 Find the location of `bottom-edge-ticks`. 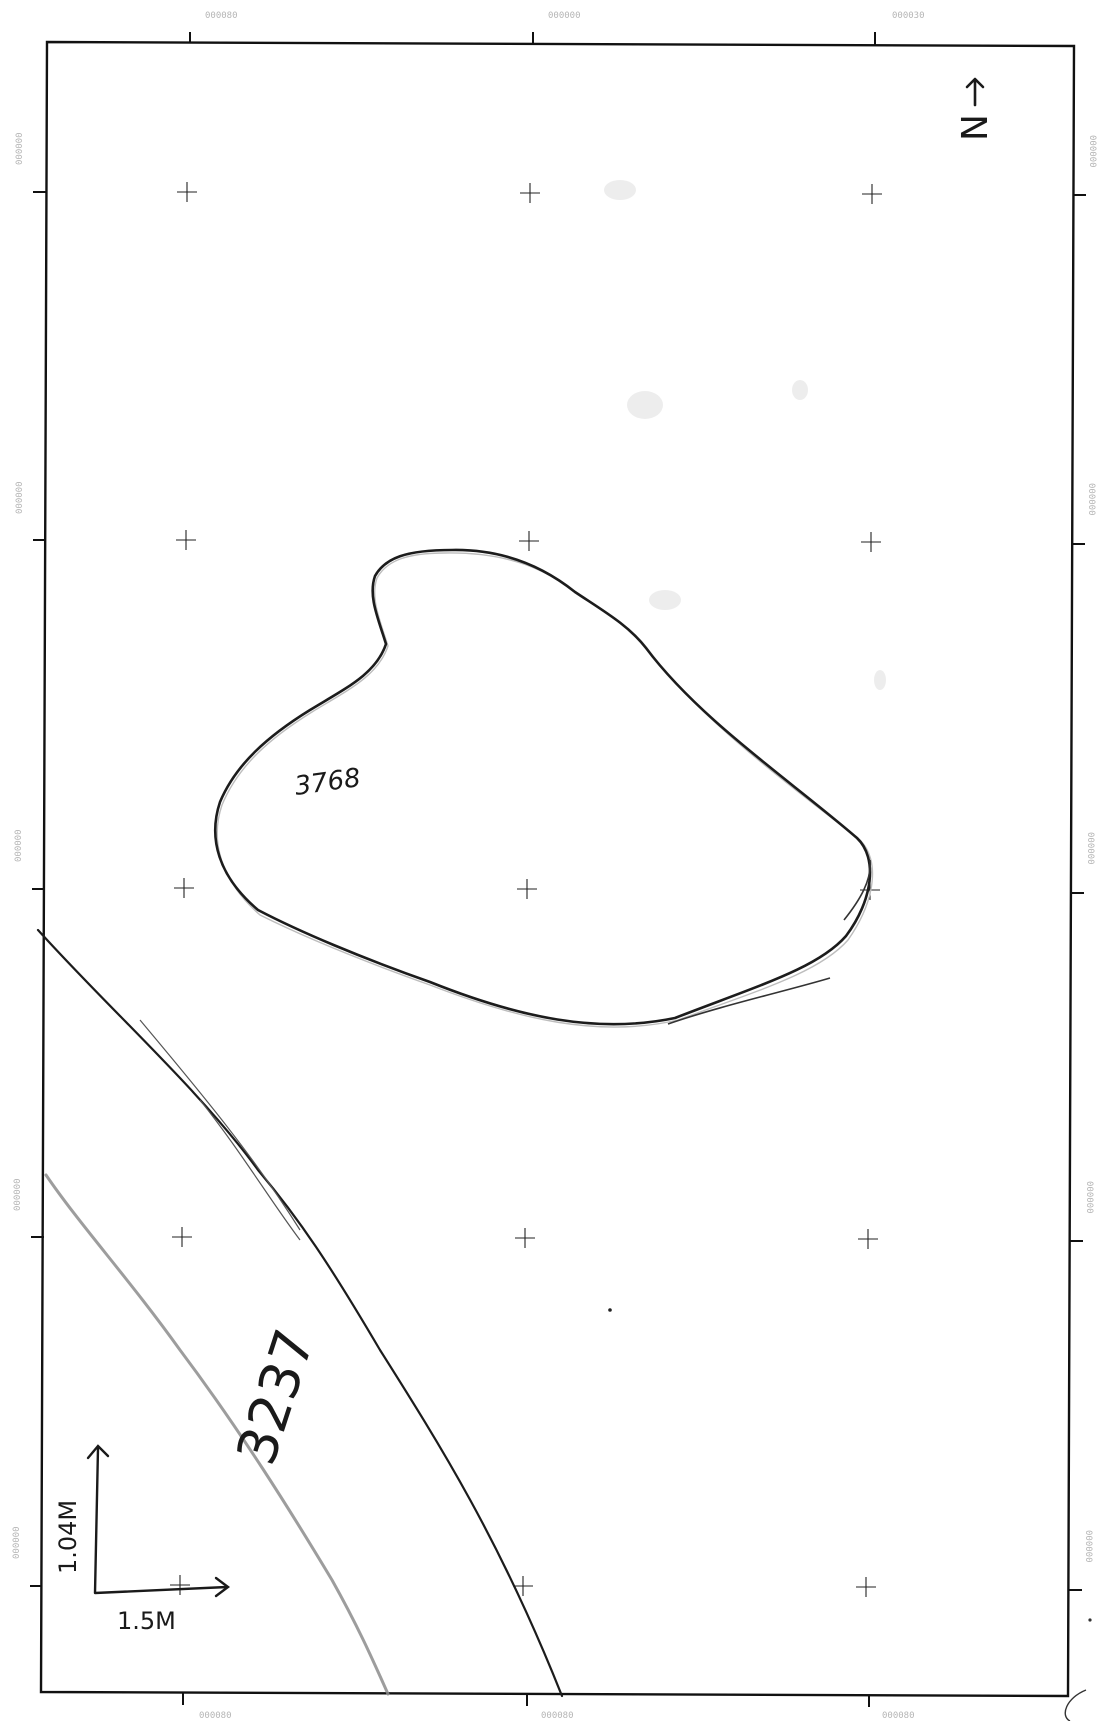

bottom-edge-ticks is located at coordinates (526, 1700).